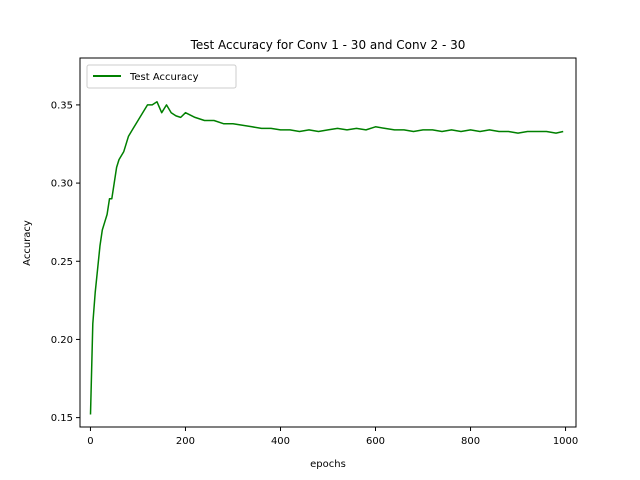  Describe the element at coordinates (328, 464) in the screenshot. I see `x-axis-label: epochs` at that location.